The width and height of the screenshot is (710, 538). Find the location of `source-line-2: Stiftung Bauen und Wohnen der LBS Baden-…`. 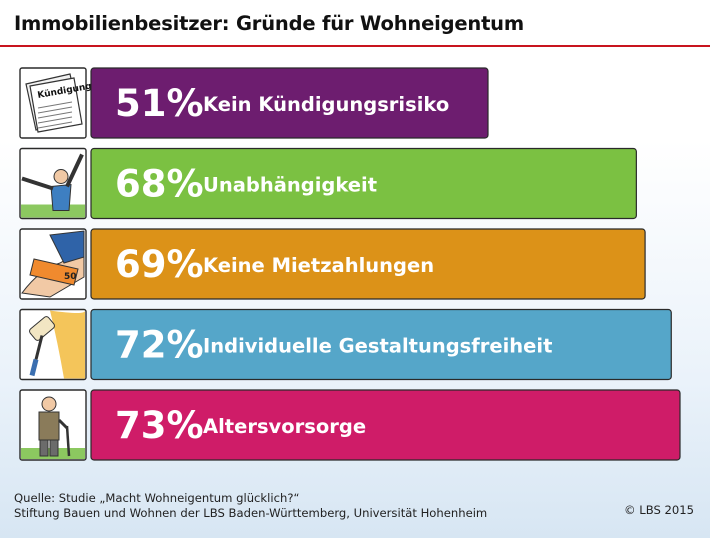

source-line-2: Stiftung Bauen und Wohnen der LBS Baden-… is located at coordinates (251, 513).